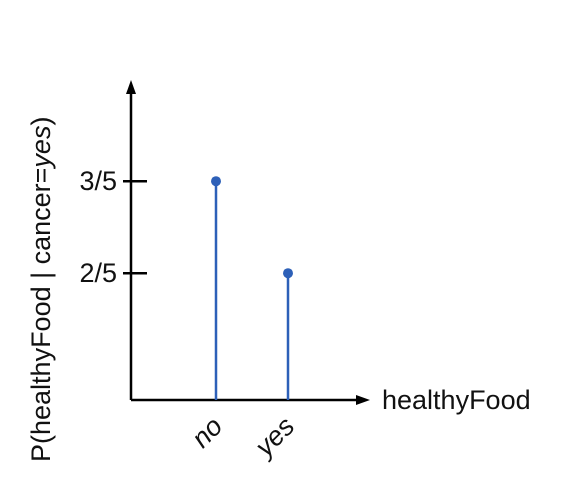 This screenshot has height=498, width=582. Describe the element at coordinates (207, 432) in the screenshot. I see `x-category-label: no` at that location.